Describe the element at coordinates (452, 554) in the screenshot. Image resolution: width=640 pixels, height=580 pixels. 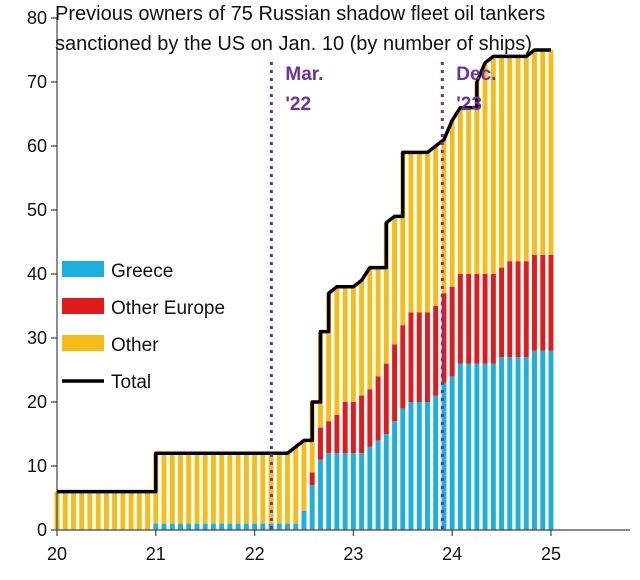
I see `x-tick-label: 24` at that location.